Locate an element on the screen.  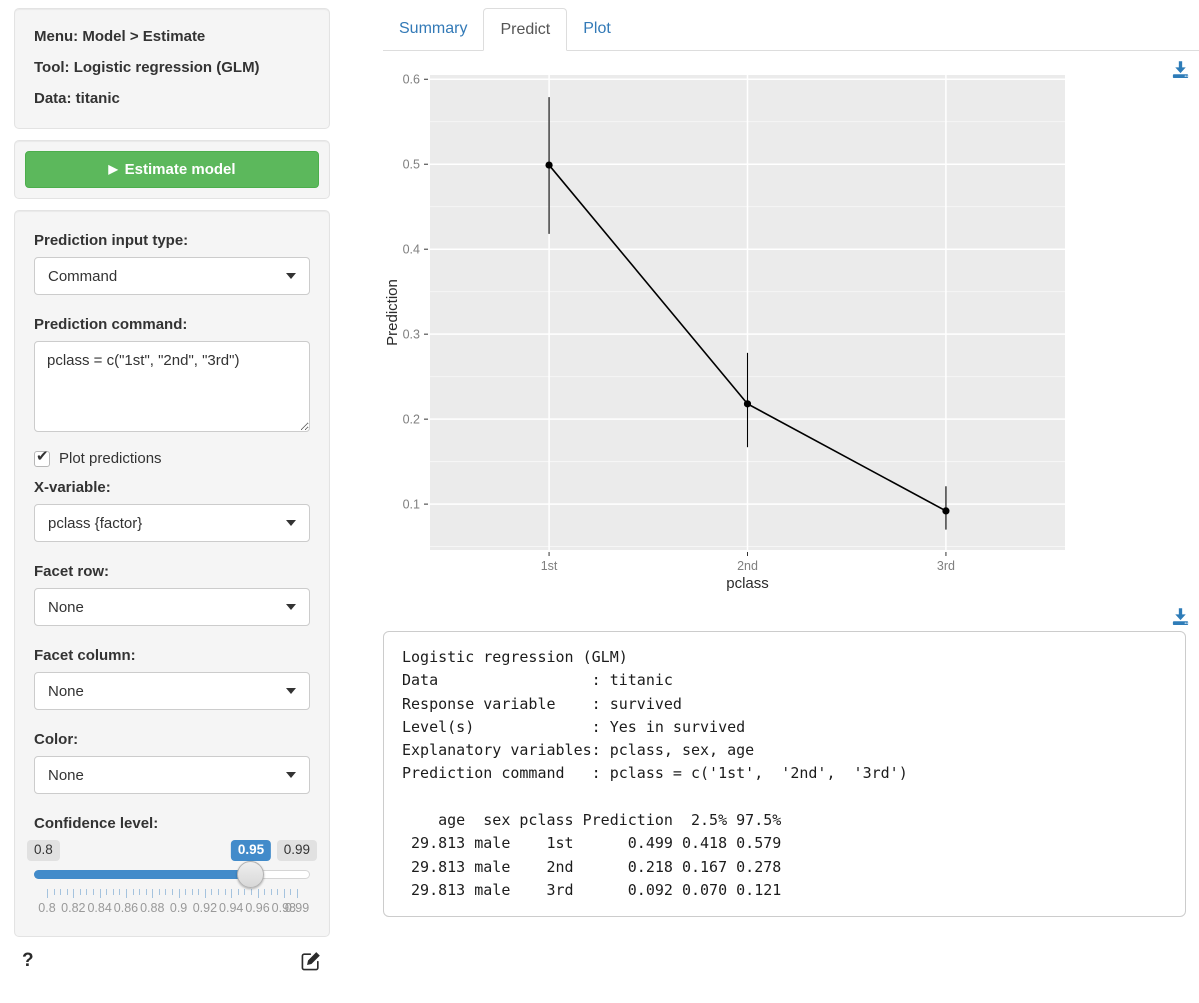
slider-track is located at coordinates (172, 874).